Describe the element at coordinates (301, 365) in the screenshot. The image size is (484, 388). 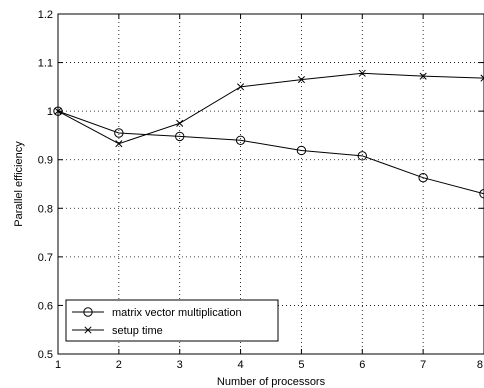
I see `x-tick-label: 5` at that location.